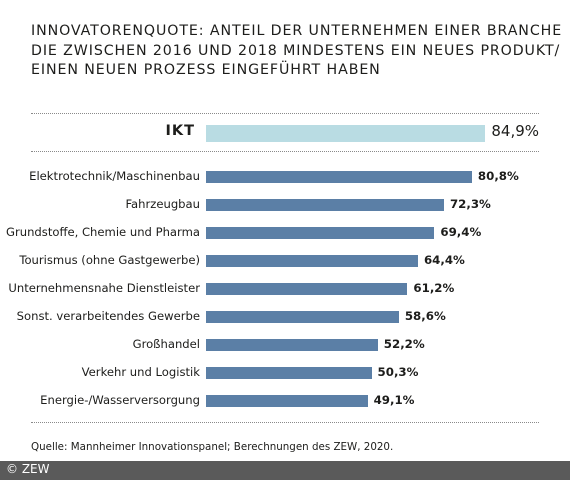 Image resolution: width=570 pixels, height=480 pixels. I want to click on category-label: Fahrzeugbau, so click(162, 204).